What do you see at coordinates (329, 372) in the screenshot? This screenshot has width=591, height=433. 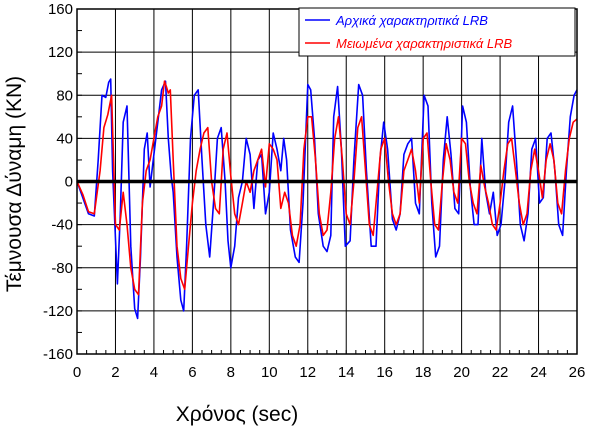 I see `x-tick-labels: 0 2 4 6 8 10 12 14 16 18 20 22 24 26` at bounding box center [329, 372].